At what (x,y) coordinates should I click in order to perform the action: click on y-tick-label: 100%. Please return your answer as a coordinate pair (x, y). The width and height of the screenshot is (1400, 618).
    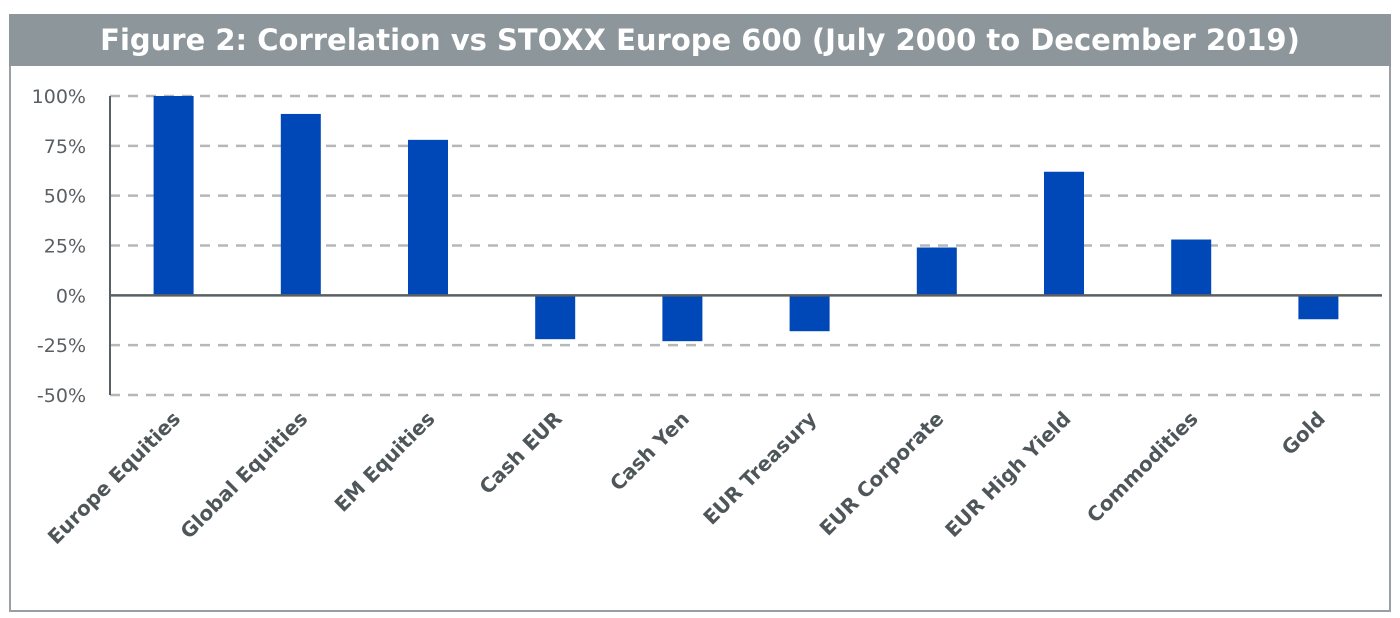
    Looking at the image, I should click on (59, 97).